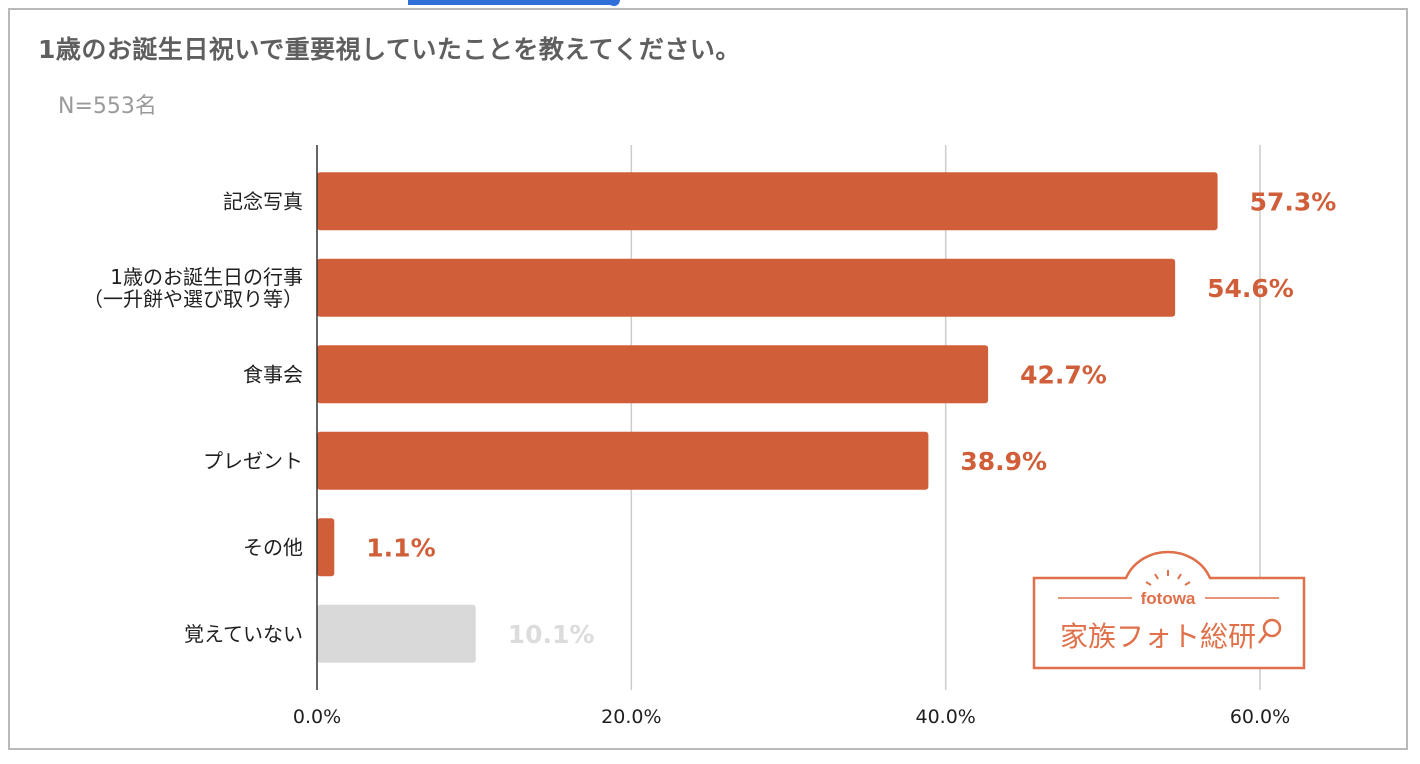 This screenshot has width=1420, height=764. What do you see at coordinates (1168, 598) in the screenshot?
I see `logo-brand: fotowa` at bounding box center [1168, 598].